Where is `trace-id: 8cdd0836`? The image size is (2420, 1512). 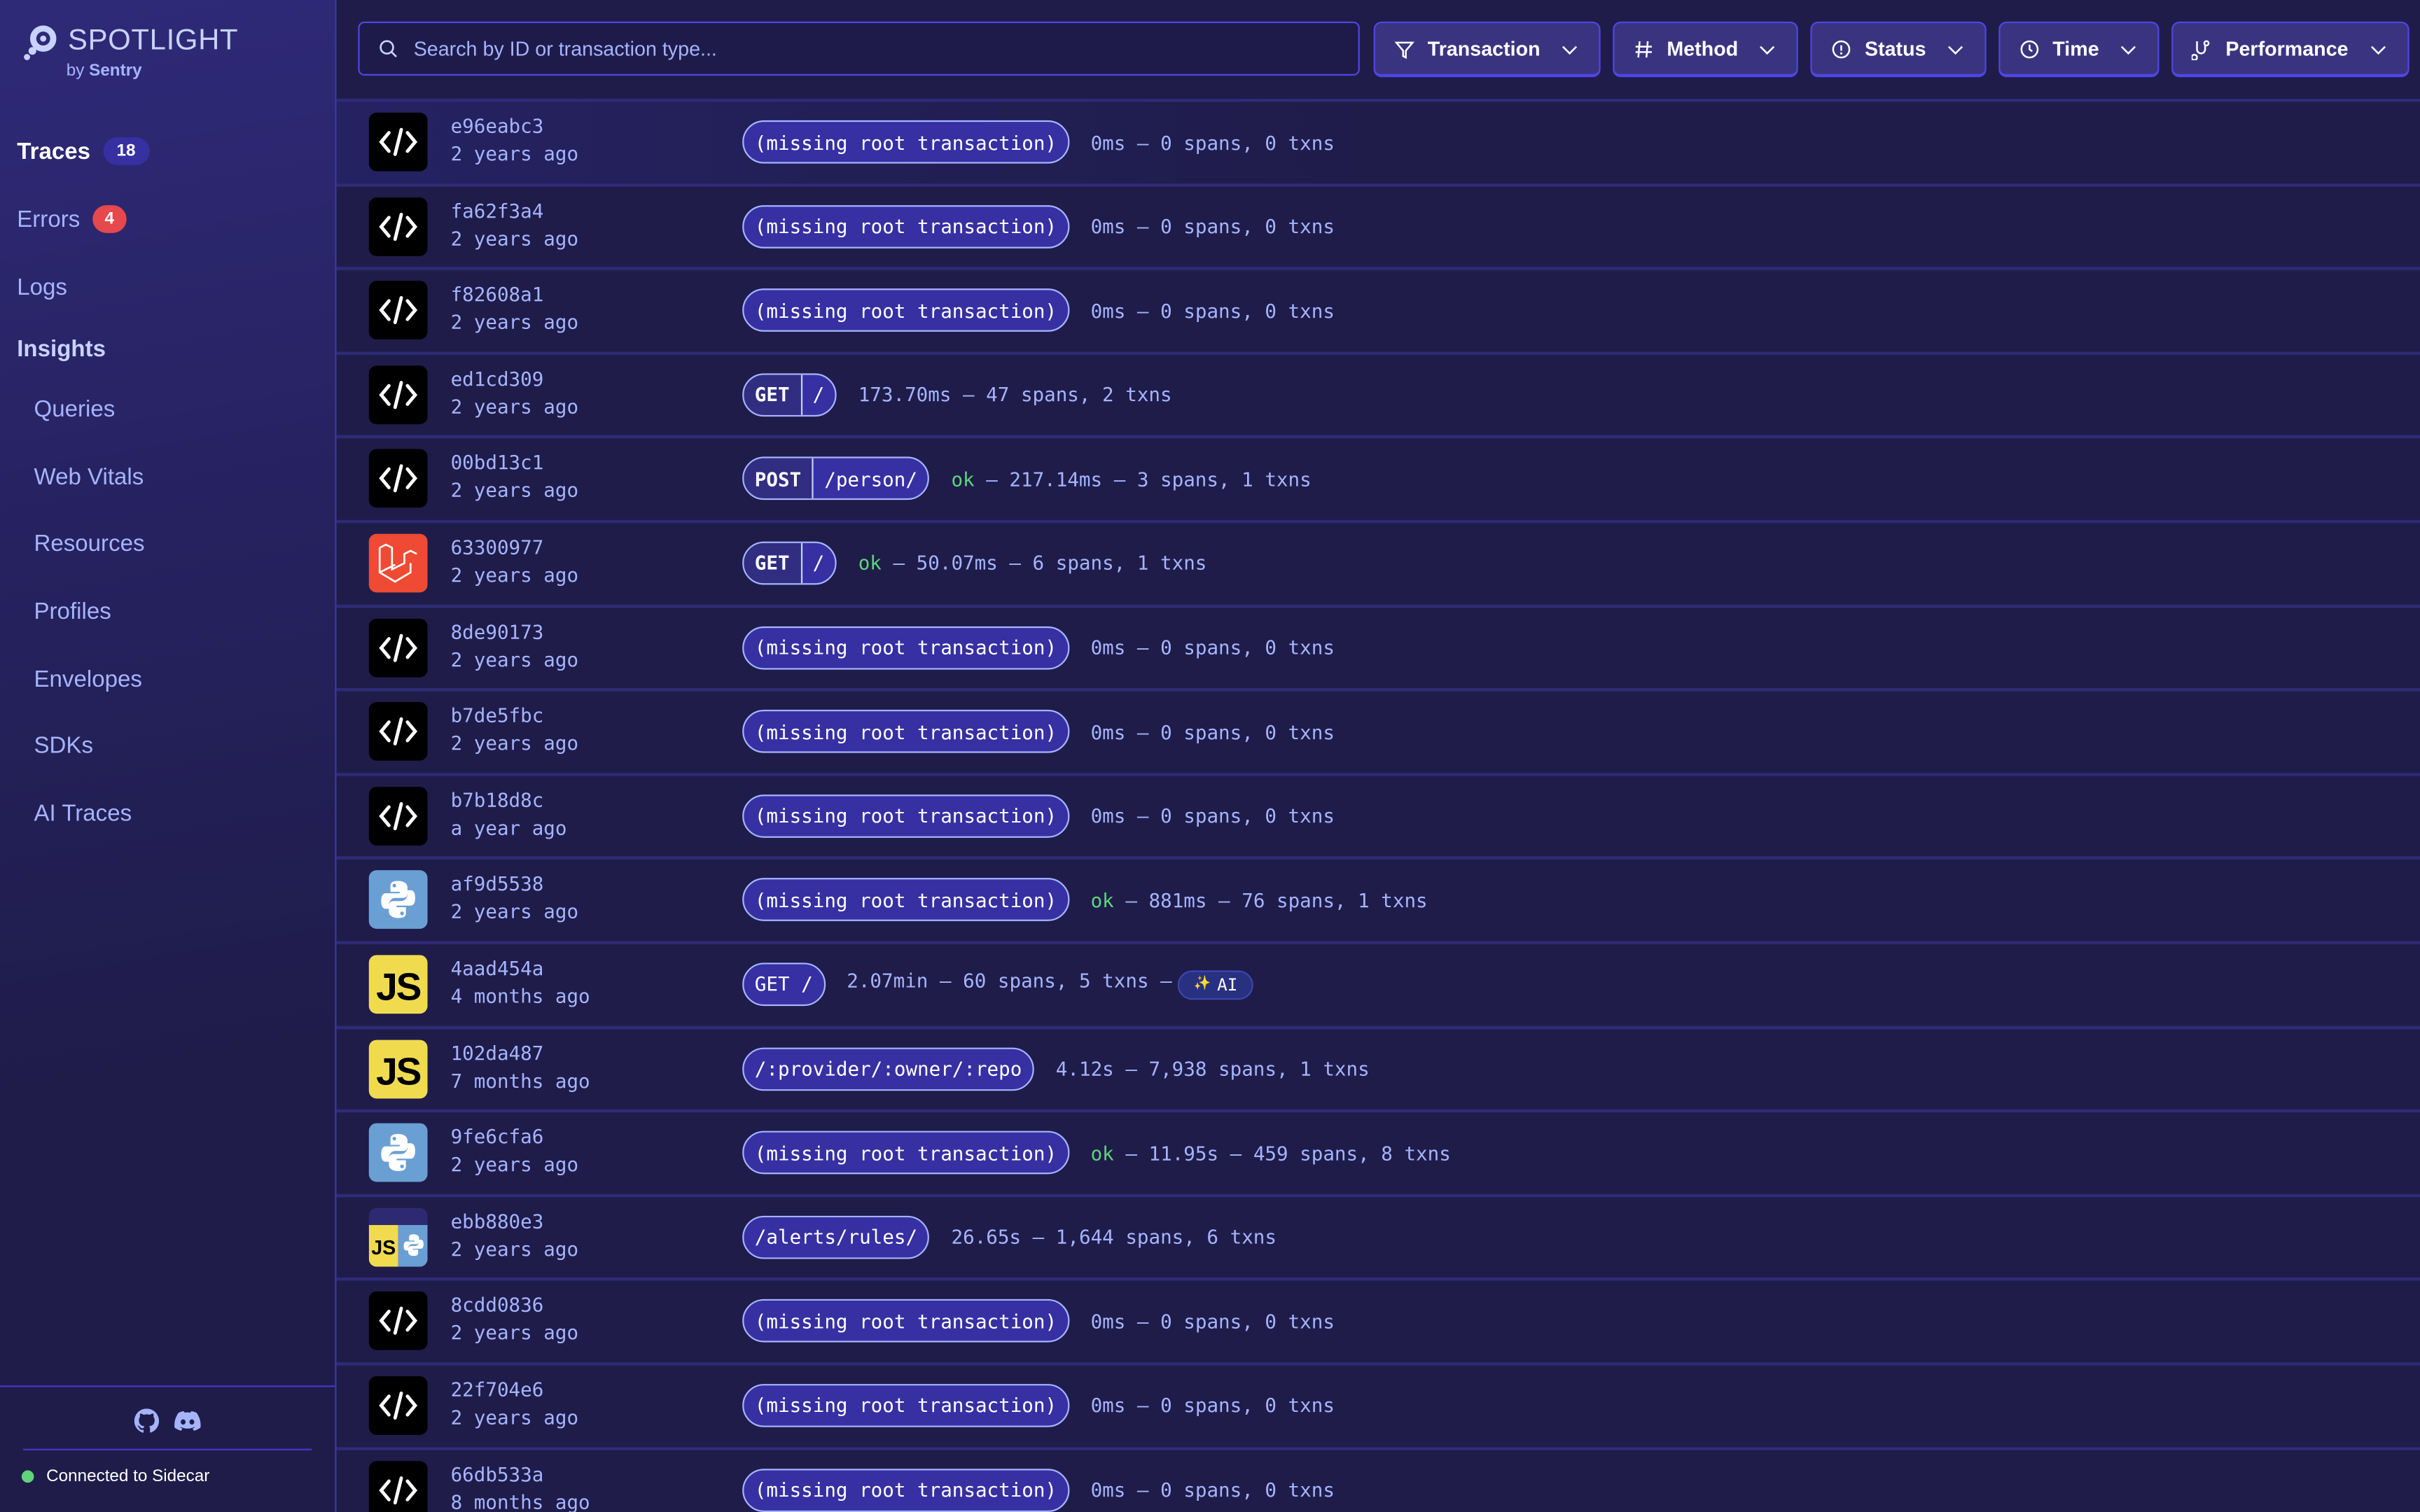
trace-id: 8cdd0836 is located at coordinates (497, 1305).